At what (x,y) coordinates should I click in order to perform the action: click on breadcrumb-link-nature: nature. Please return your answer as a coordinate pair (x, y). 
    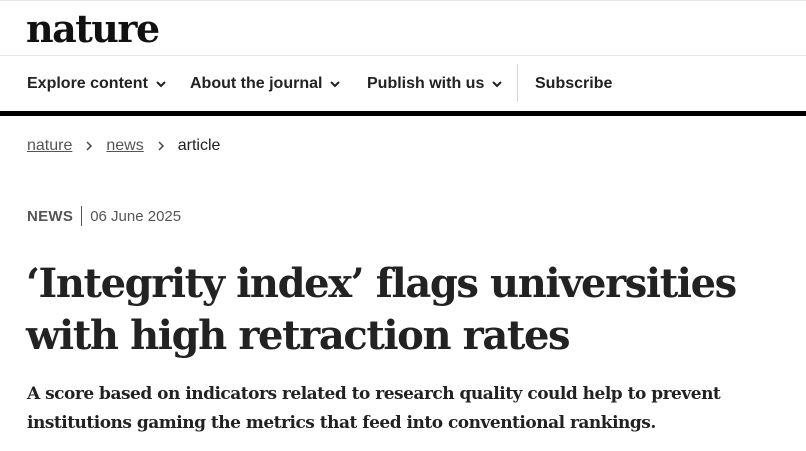
    Looking at the image, I should click on (50, 145).